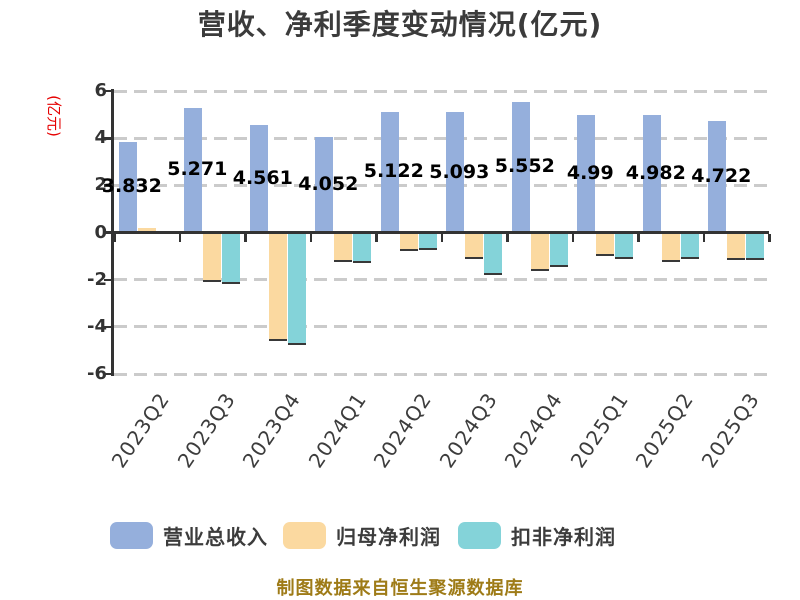 The image size is (800, 600). I want to click on bar-ex-nonrecurring-profit-2025Q2, so click(689, 246).